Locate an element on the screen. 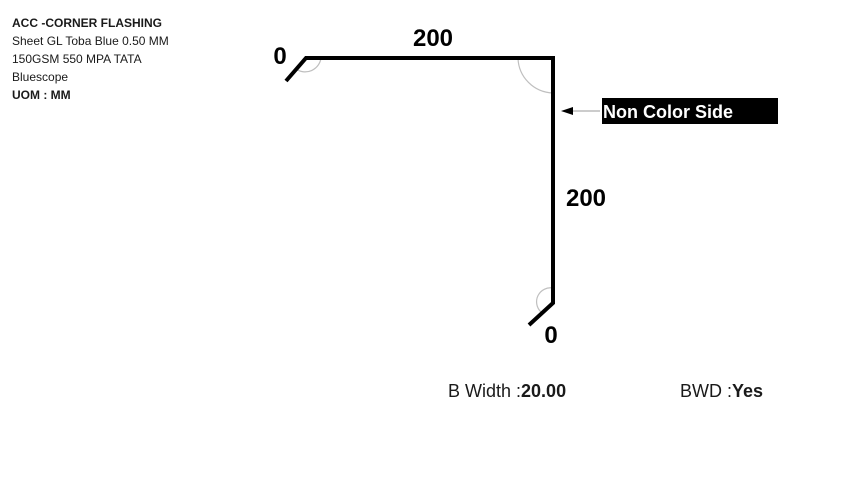 This screenshot has width=848, height=485. top-left-angle-label: 0 is located at coordinates (279, 56).